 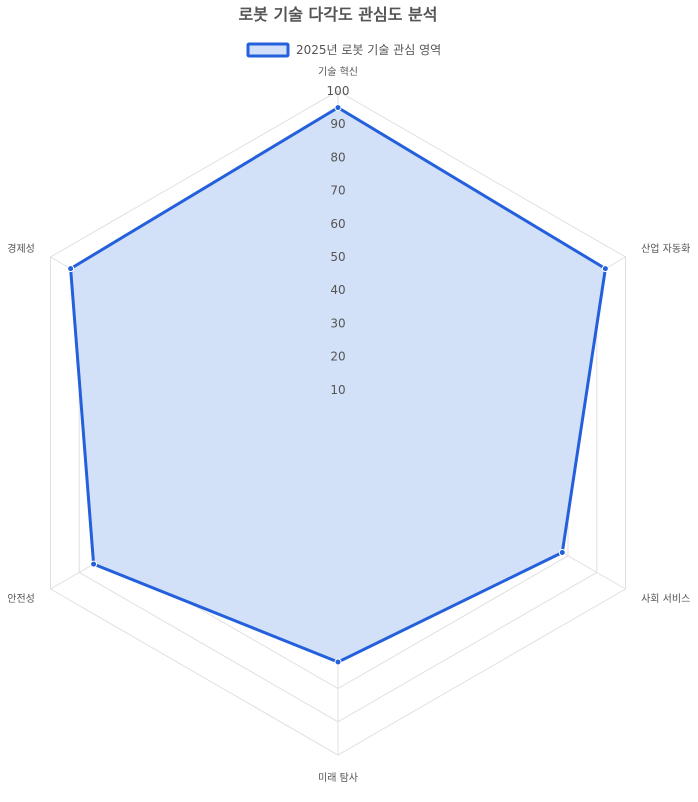 What do you see at coordinates (337, 357) in the screenshot?
I see `radial-tick-label: 20` at bounding box center [337, 357].